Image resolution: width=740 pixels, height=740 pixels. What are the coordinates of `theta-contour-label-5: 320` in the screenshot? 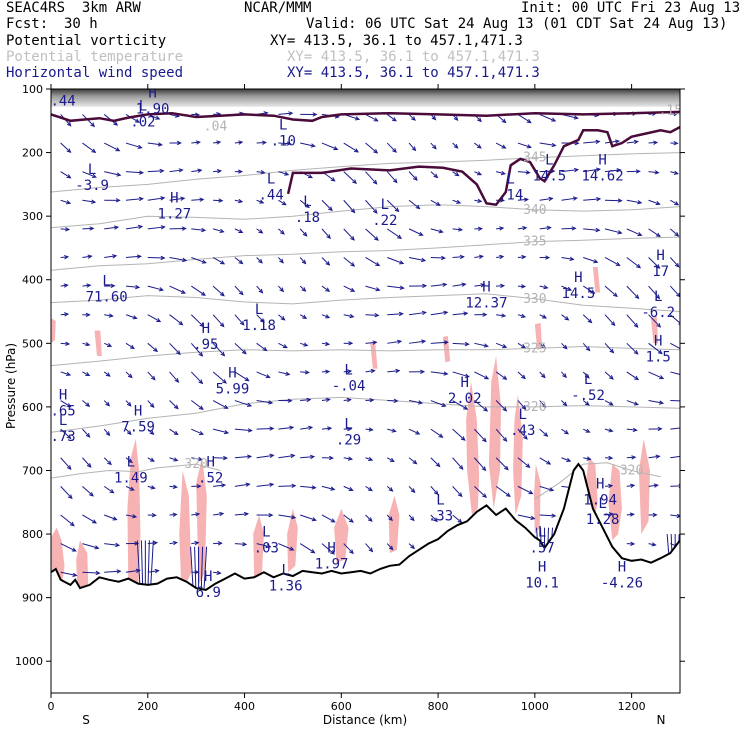 It's located at (534, 407).